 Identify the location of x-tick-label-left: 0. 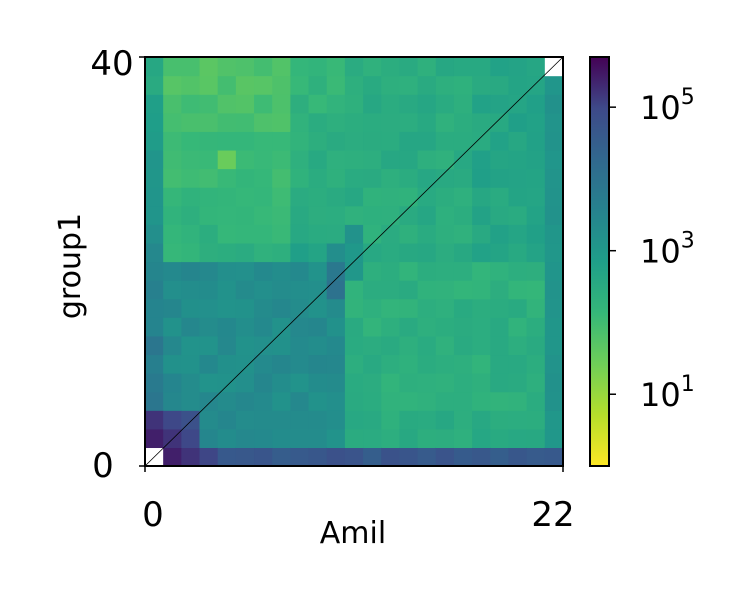
(153, 515).